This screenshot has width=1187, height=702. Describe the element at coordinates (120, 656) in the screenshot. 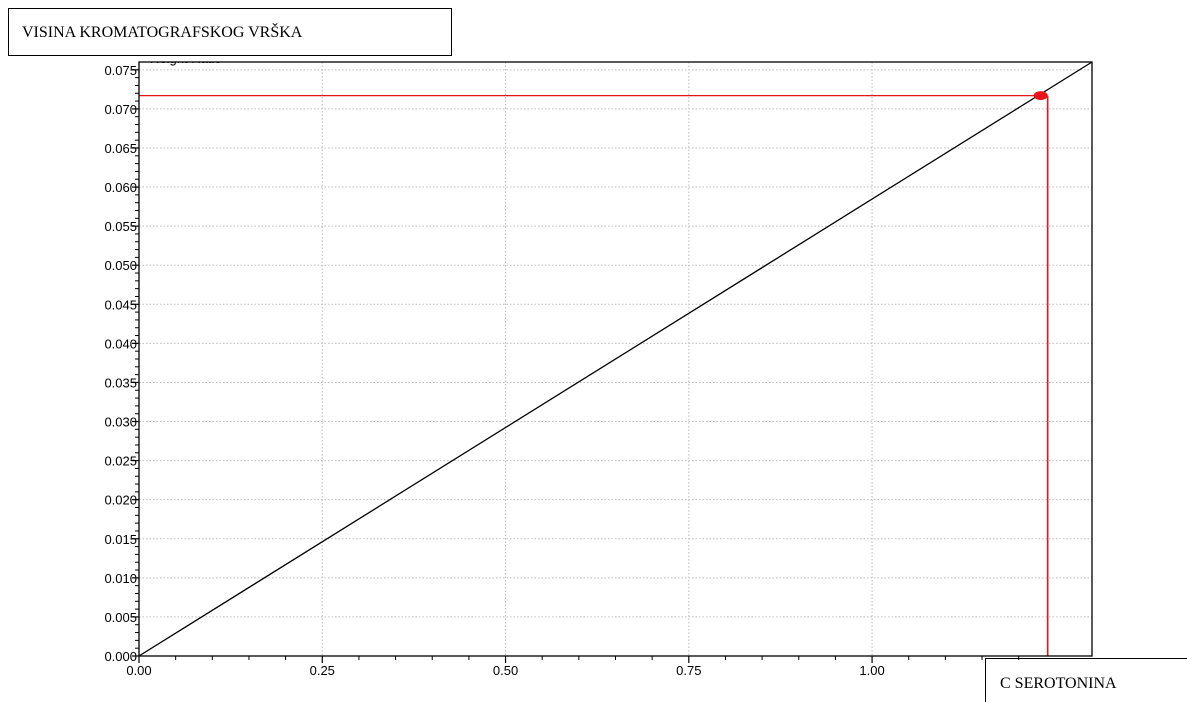

I see `y-tick-label: 0.000` at that location.